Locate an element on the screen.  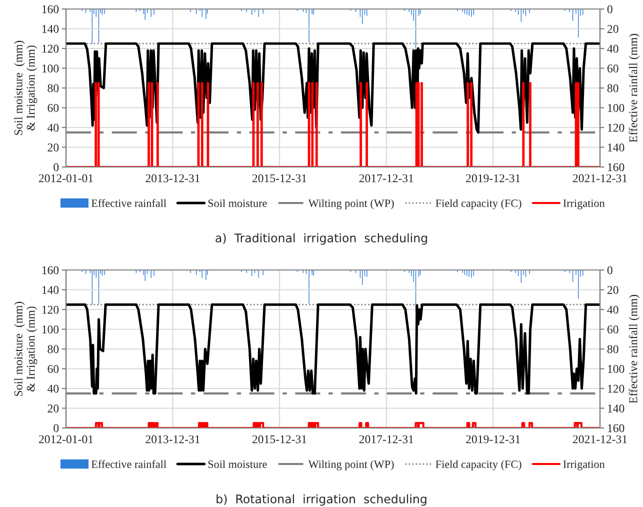
text: b) Rotational irrigation scheduling is located at coordinates (321, 500).